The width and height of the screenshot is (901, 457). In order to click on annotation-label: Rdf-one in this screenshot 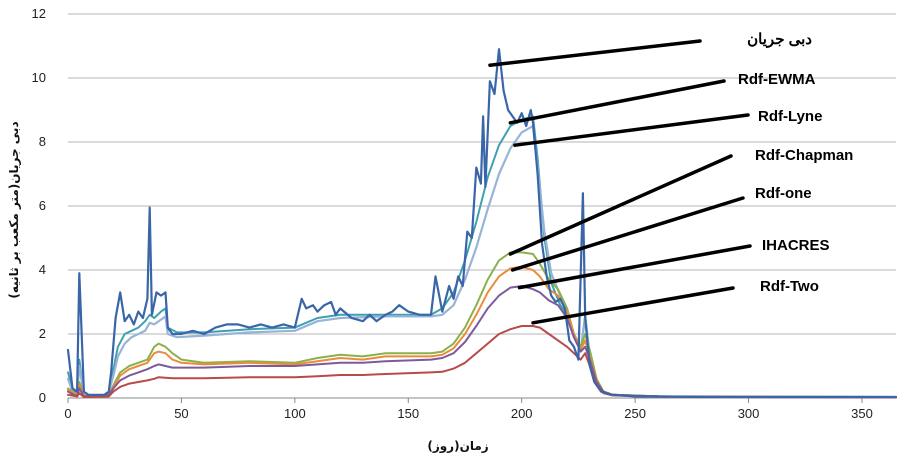, I will do `click(783, 193)`.